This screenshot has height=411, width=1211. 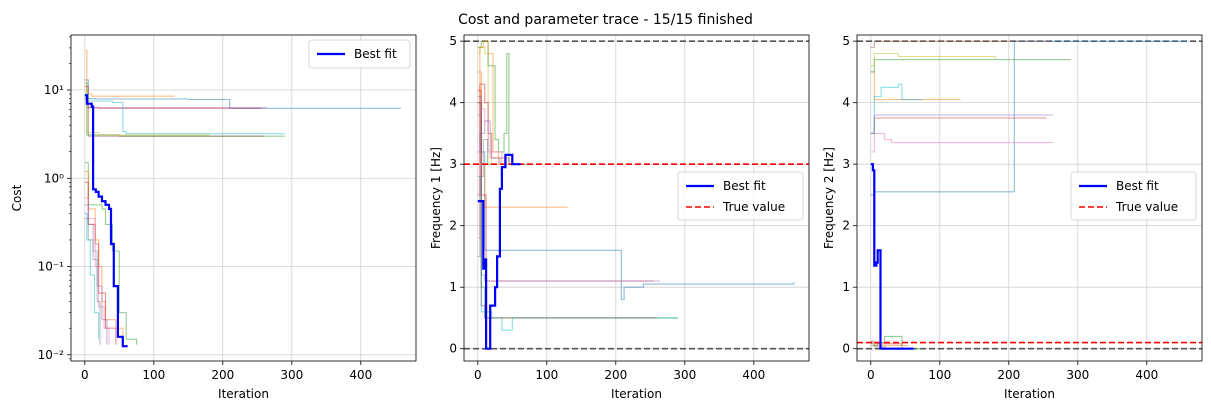 What do you see at coordinates (51, 355) in the screenshot?
I see `y-tick-label: 10⁻²` at bounding box center [51, 355].